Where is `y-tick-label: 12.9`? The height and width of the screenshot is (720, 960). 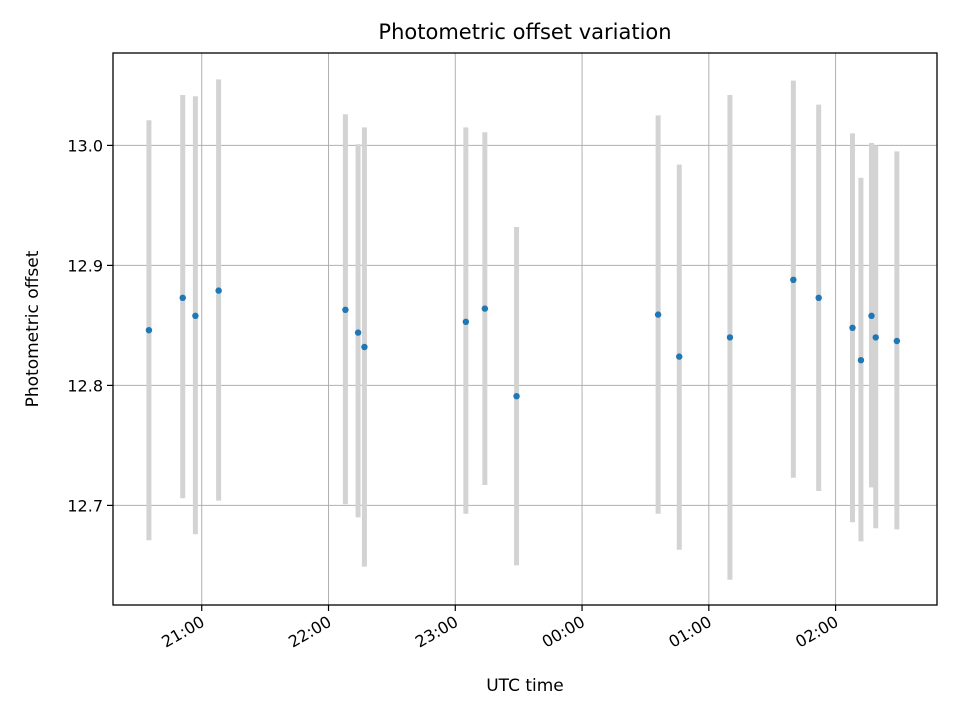
y-tick-label: 12.9 is located at coordinates (85, 265).